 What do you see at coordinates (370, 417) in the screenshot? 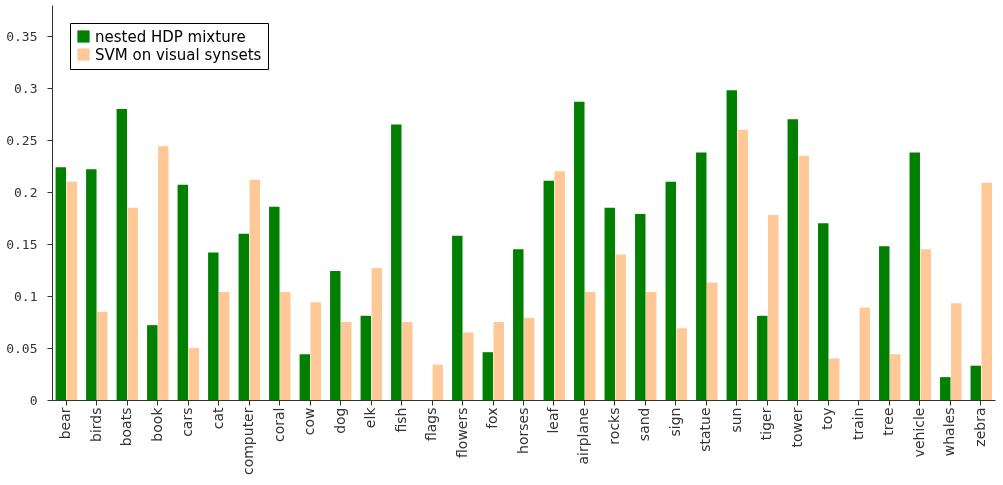
I see `x-tick-label: elk` at bounding box center [370, 417].